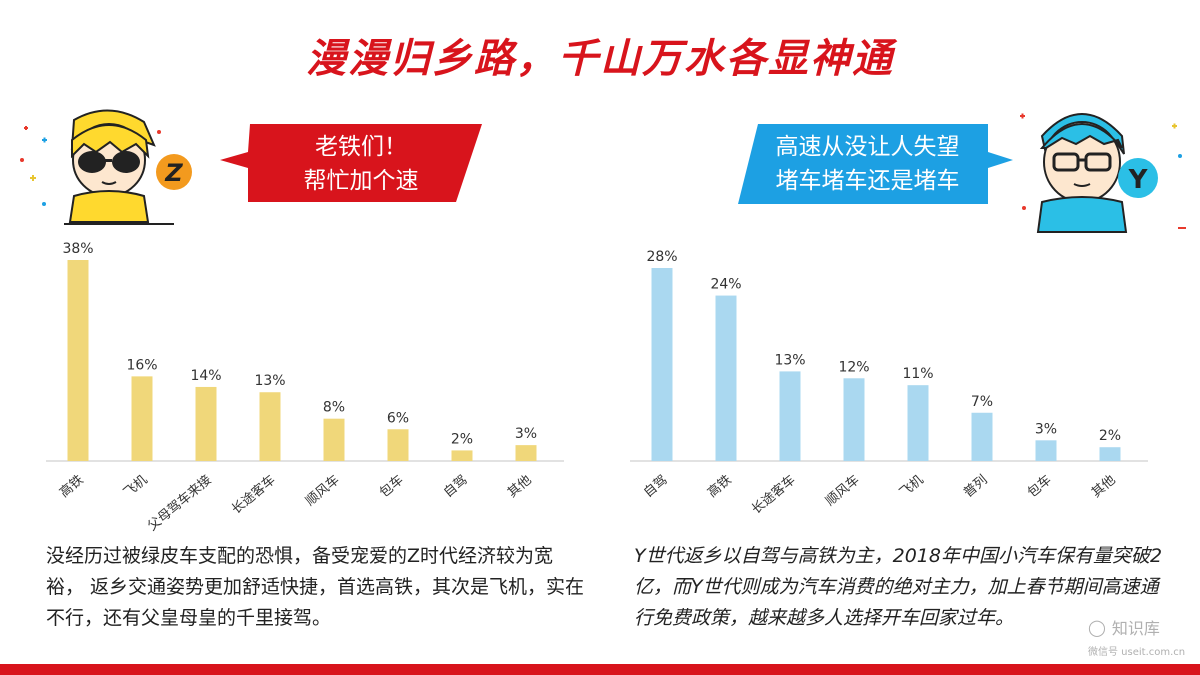 The height and width of the screenshot is (675, 1200). I want to click on z-badge-text: Z, so click(173, 173).